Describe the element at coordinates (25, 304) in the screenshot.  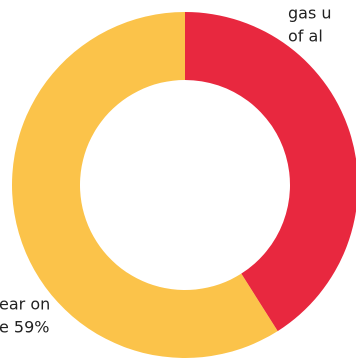
I see `annotation: ear on` at that location.